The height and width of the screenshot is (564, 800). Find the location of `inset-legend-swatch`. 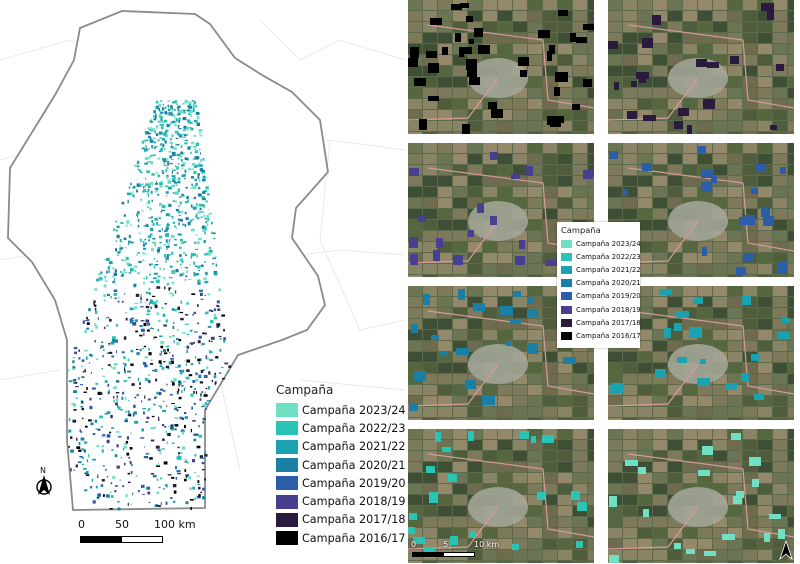

inset-legend-swatch is located at coordinates (566, 296).